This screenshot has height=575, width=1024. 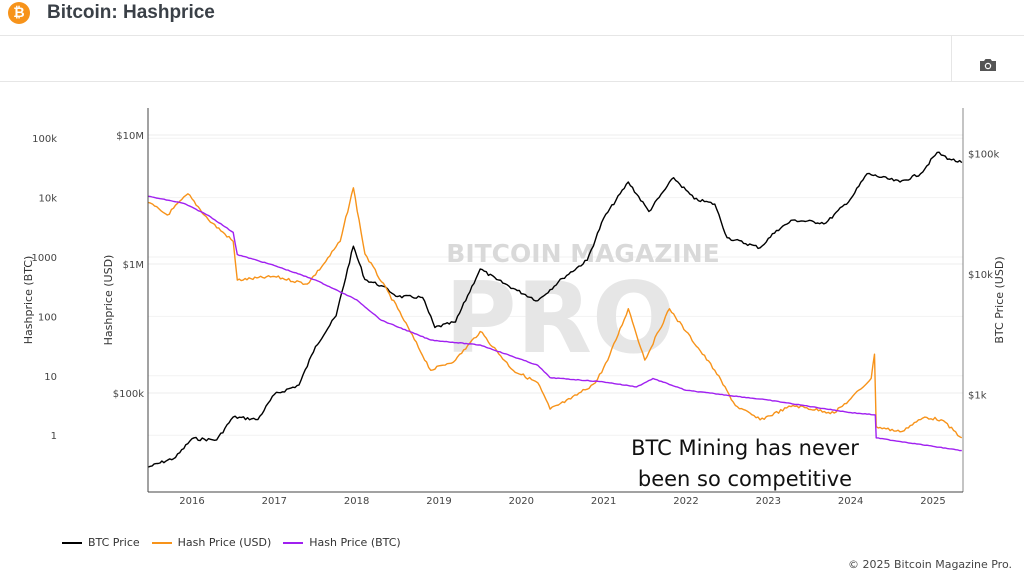 What do you see at coordinates (685, 501) in the screenshot?
I see `x-tick-label: 2022` at bounding box center [685, 501].